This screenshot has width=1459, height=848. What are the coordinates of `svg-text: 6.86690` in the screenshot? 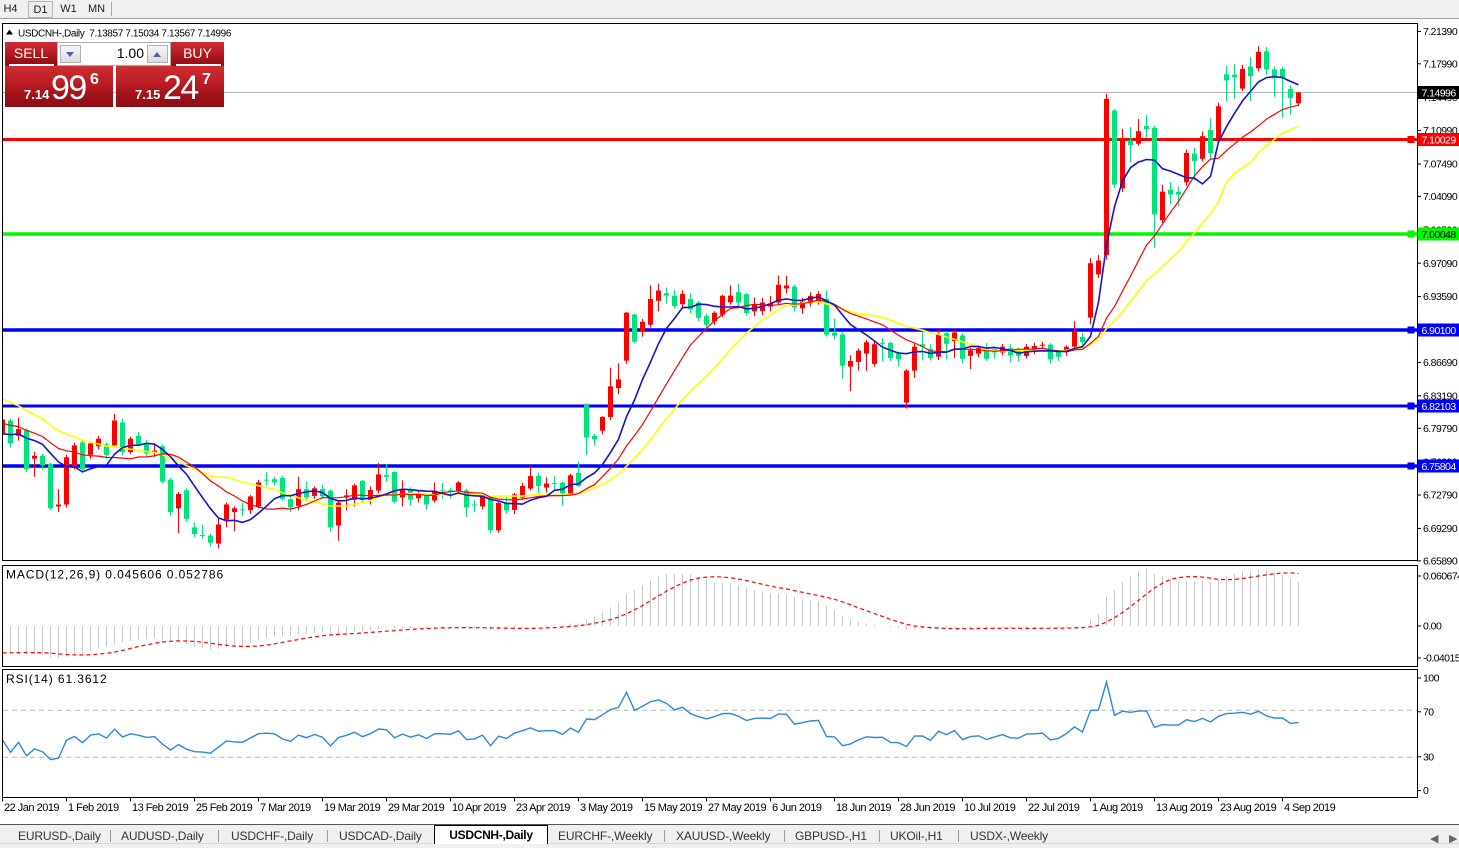 It's located at (1440, 363).